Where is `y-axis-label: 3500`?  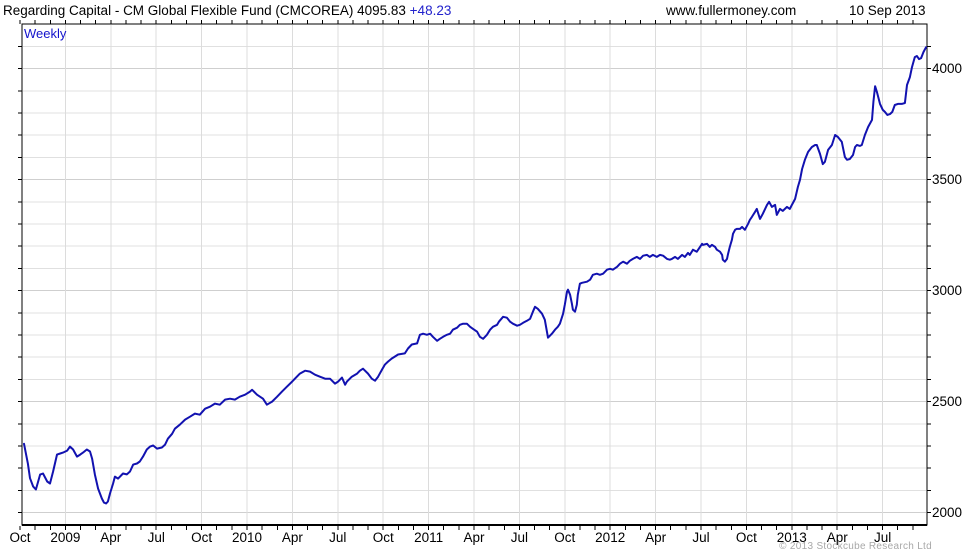
y-axis-label: 3500 is located at coordinates (947, 179).